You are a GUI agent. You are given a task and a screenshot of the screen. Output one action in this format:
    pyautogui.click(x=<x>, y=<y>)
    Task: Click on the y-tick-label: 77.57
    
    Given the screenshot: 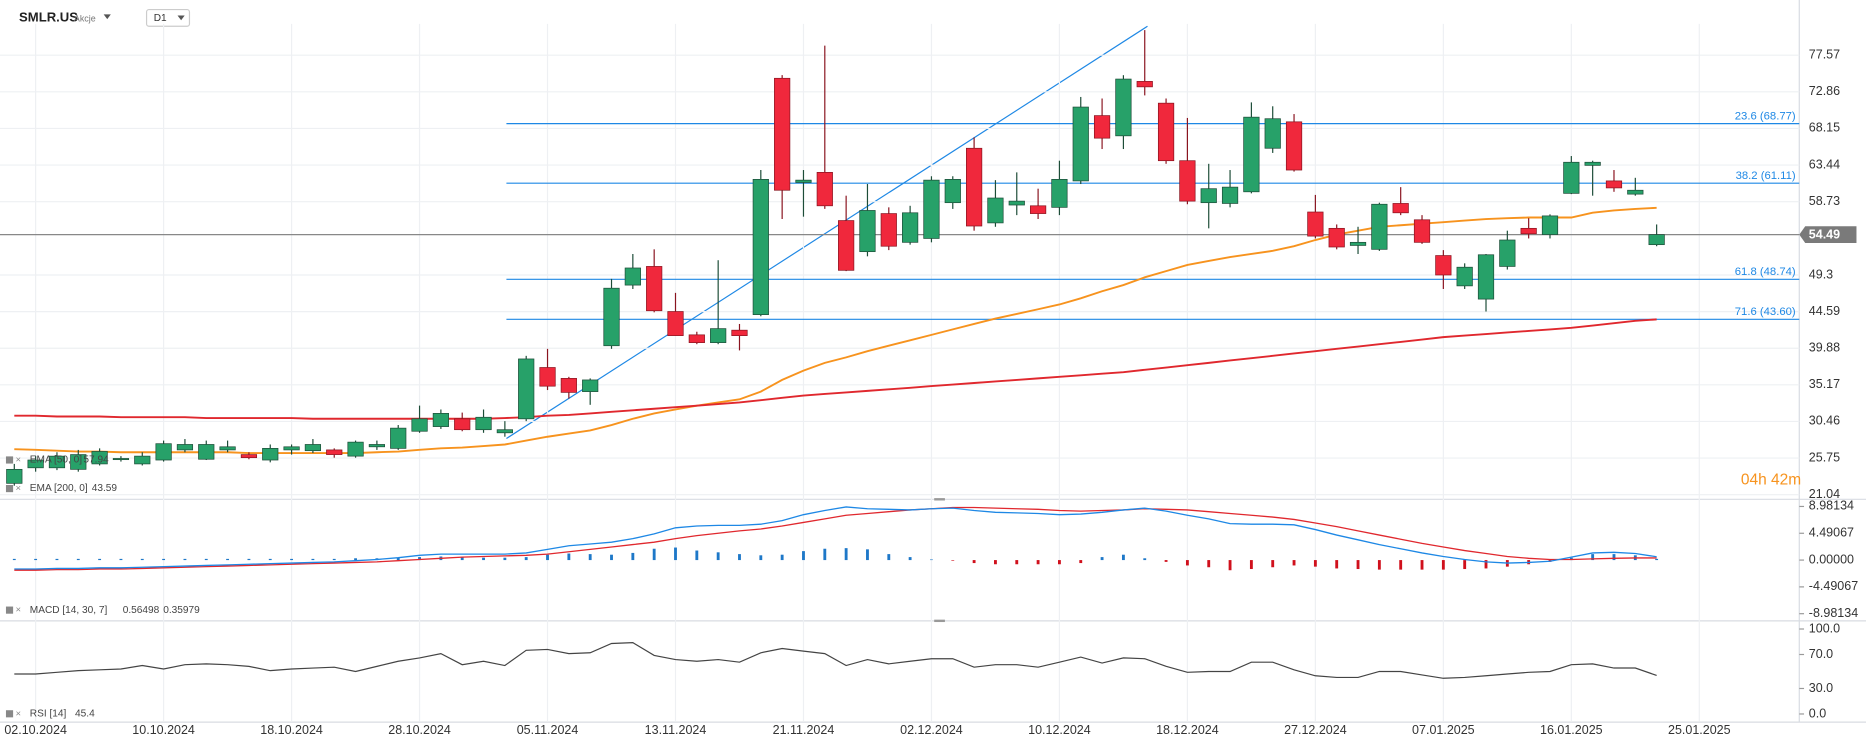 What is the action you would take?
    pyautogui.click(x=1824, y=54)
    